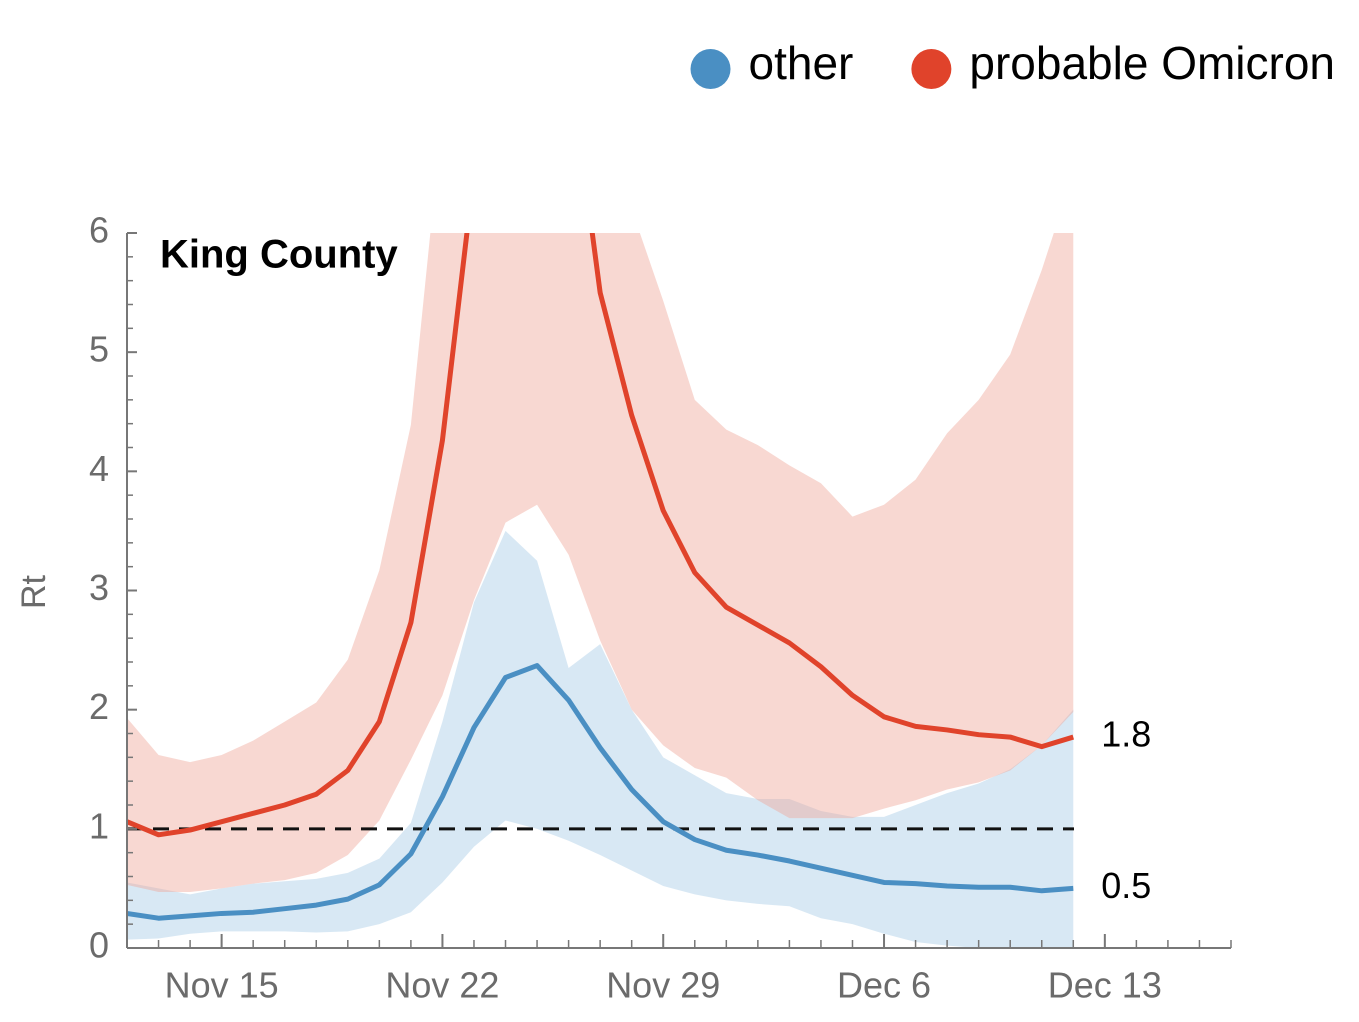 Image resolution: width=1359 pixels, height=1022 pixels. What do you see at coordinates (99, 230) in the screenshot?
I see `y-tick-label: 6` at bounding box center [99, 230].